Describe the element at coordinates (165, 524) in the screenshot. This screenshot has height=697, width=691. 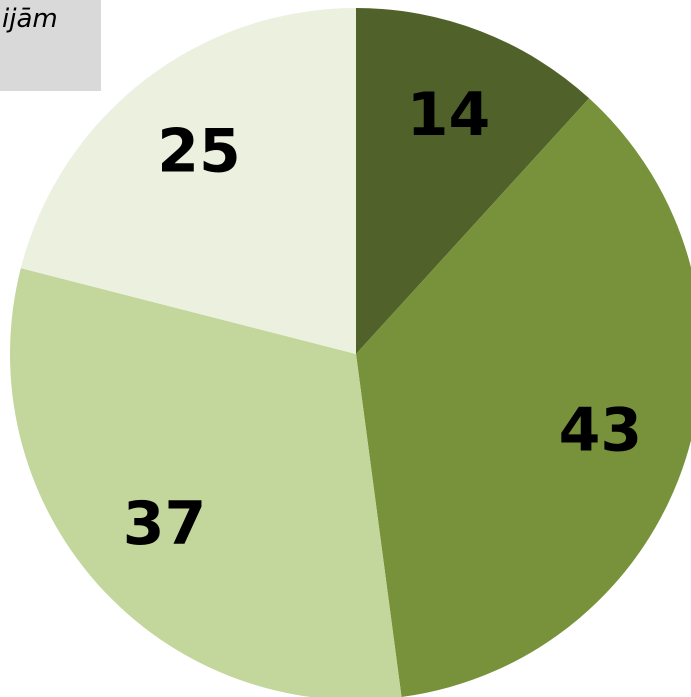
I see `slice-value-label-2: 37` at that location.